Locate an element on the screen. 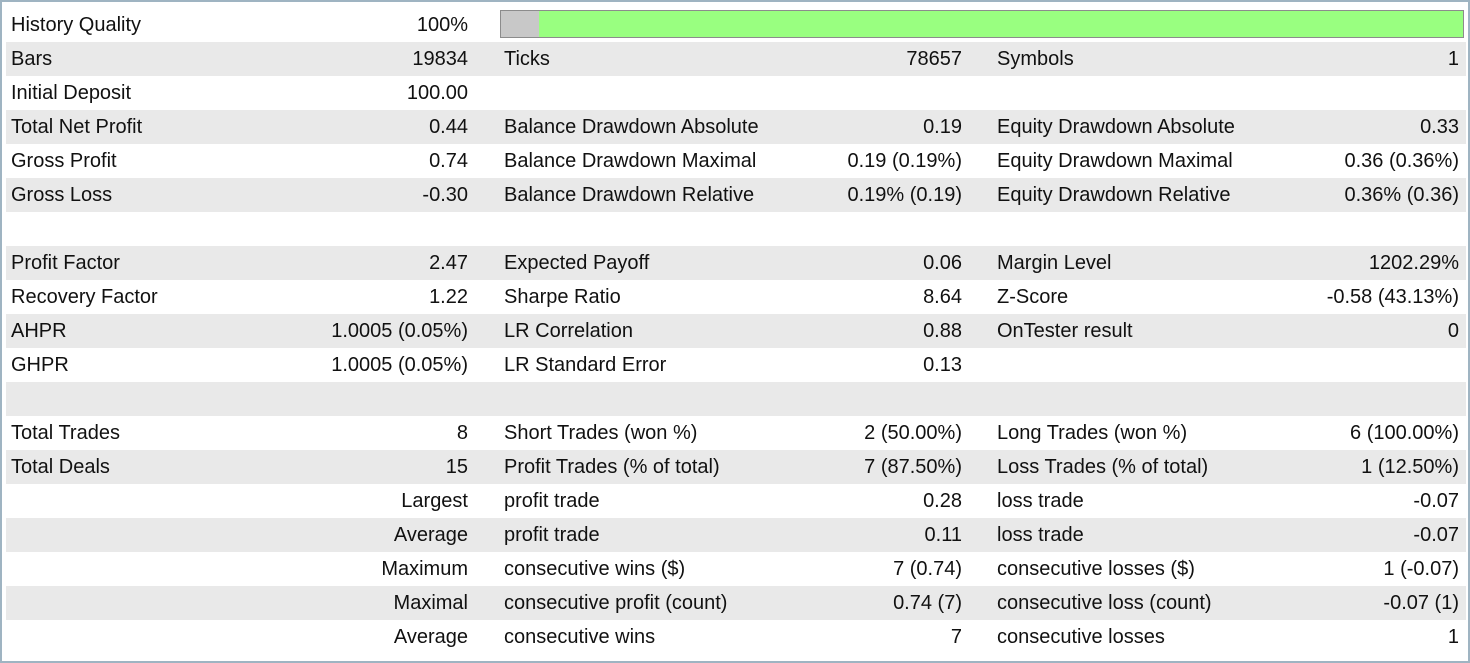  total-deals-value: 15 is located at coordinates (456, 467).